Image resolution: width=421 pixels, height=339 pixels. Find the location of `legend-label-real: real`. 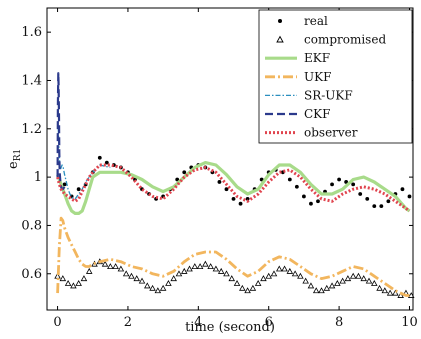

legend-label-real: real is located at coordinates (316, 21).